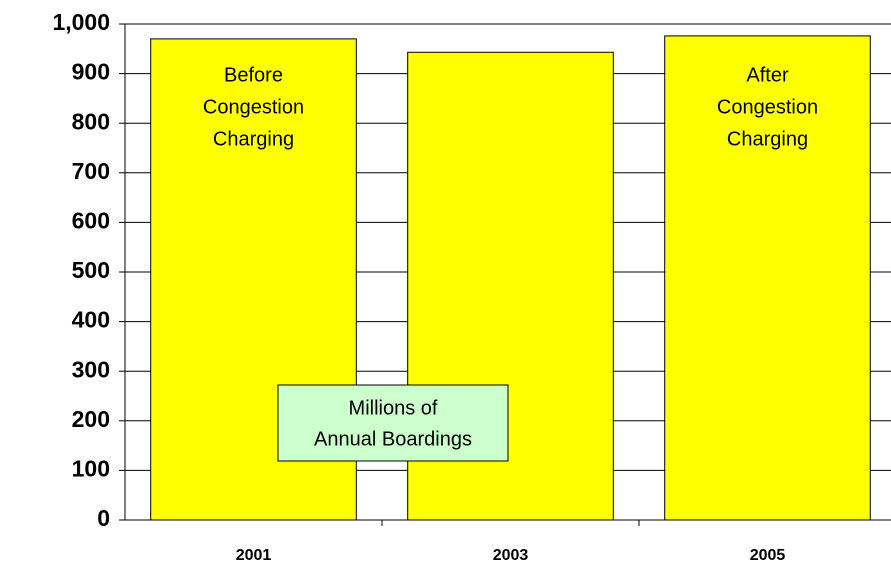 The height and width of the screenshot is (569, 891). I want to click on annotation: After, so click(767, 75).